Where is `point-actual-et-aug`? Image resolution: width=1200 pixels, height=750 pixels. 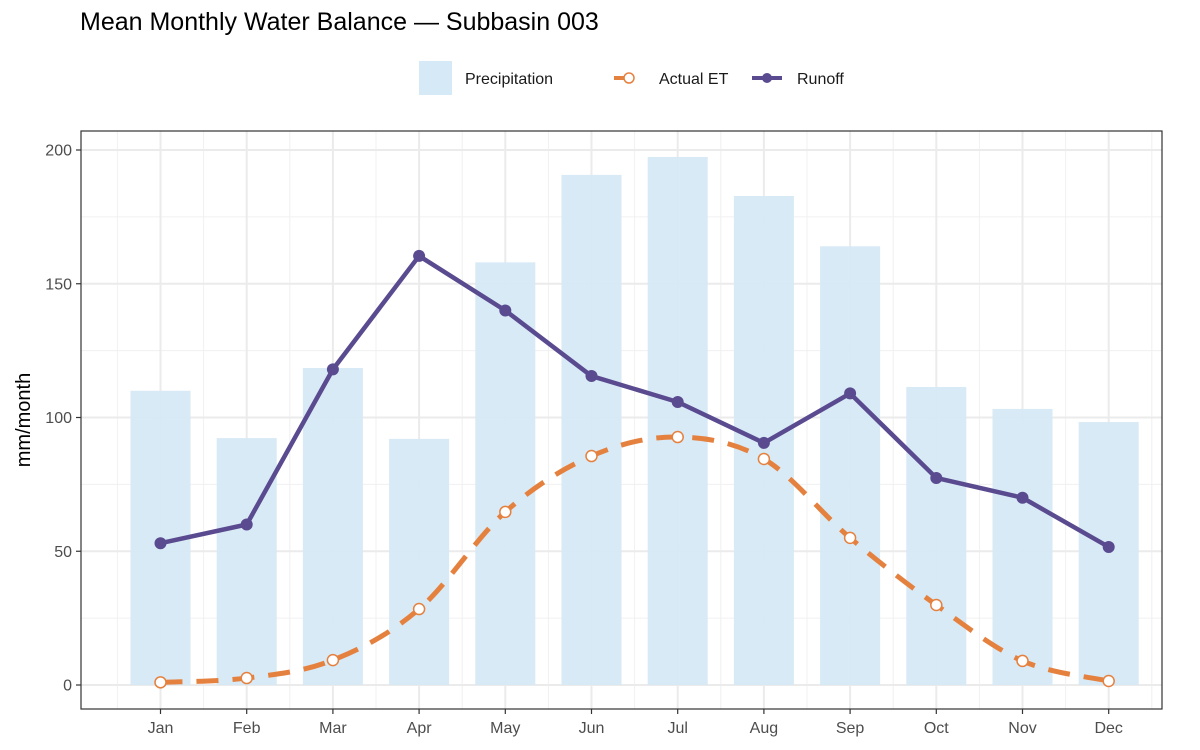
point-actual-et-aug is located at coordinates (764, 459).